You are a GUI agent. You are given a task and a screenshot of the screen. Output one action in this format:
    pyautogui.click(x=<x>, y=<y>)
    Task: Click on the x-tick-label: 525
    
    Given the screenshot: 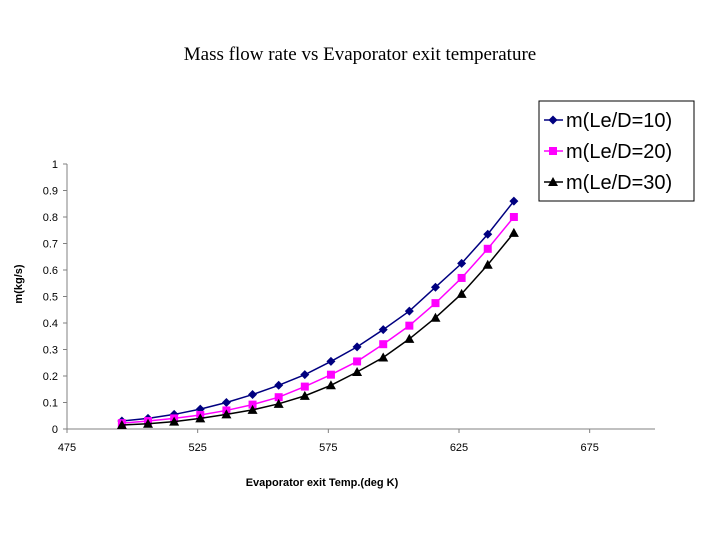 What is the action you would take?
    pyautogui.click(x=197, y=448)
    